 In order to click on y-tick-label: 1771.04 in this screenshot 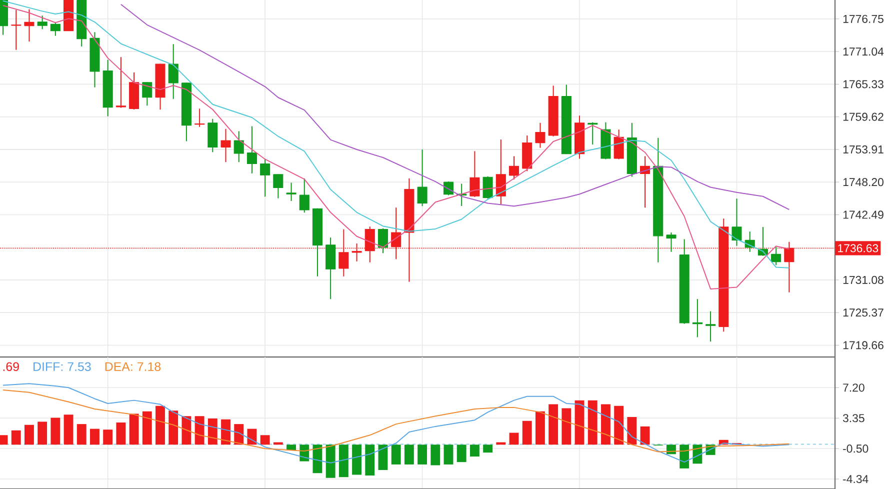, I will do `click(863, 51)`.